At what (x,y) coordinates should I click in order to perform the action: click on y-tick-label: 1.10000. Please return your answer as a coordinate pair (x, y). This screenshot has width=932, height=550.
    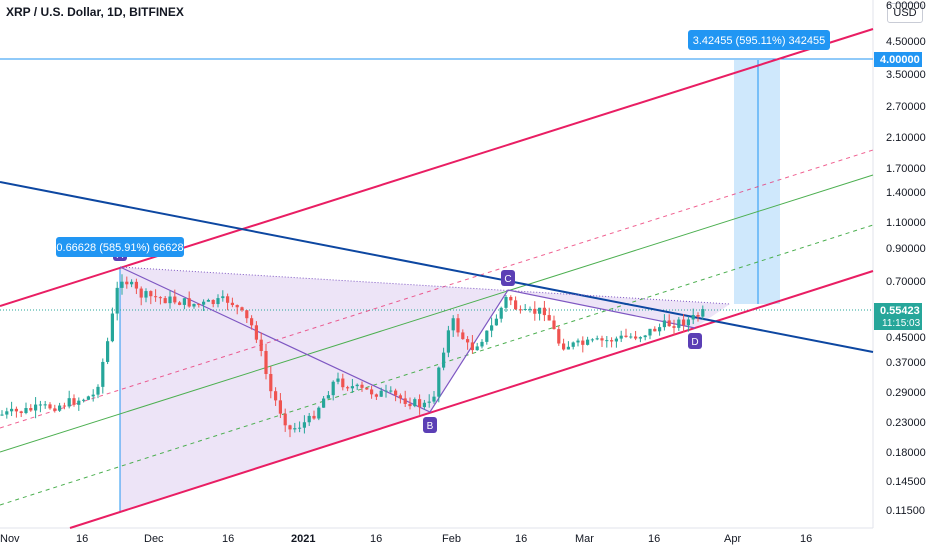
    Looking at the image, I should click on (906, 223).